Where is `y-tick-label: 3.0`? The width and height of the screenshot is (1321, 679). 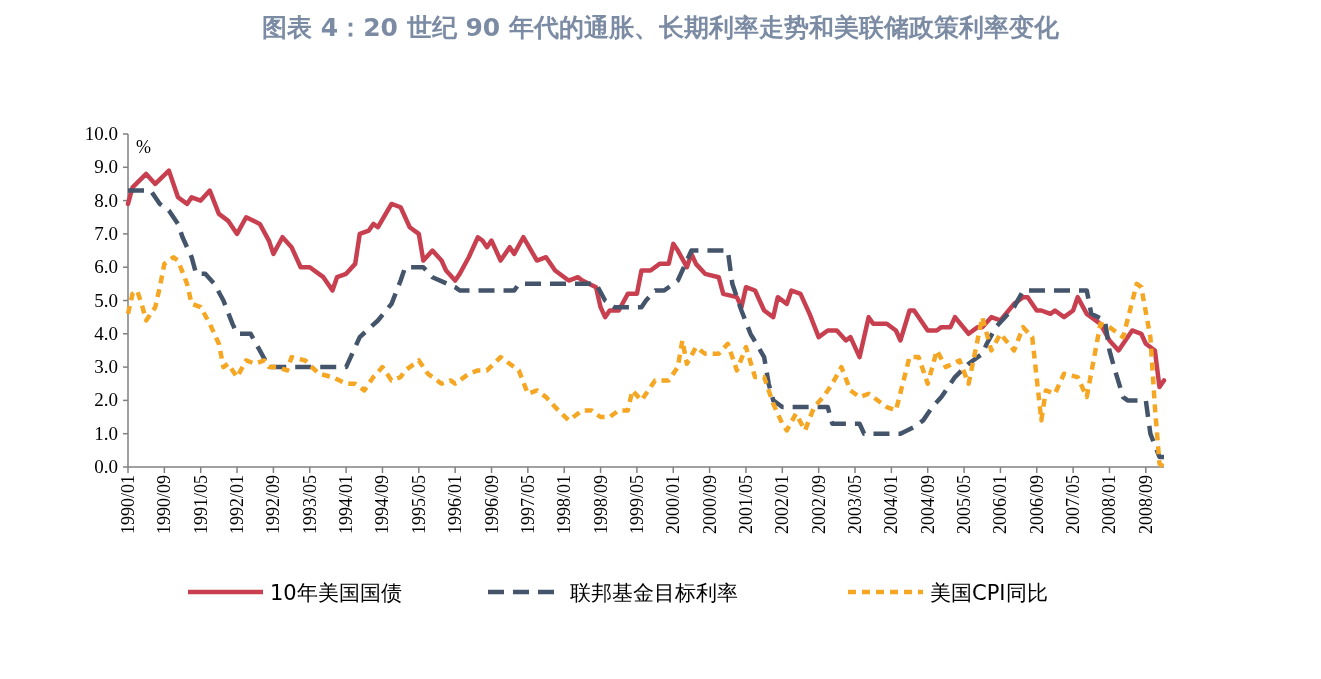 y-tick-label: 3.0 is located at coordinates (106, 367).